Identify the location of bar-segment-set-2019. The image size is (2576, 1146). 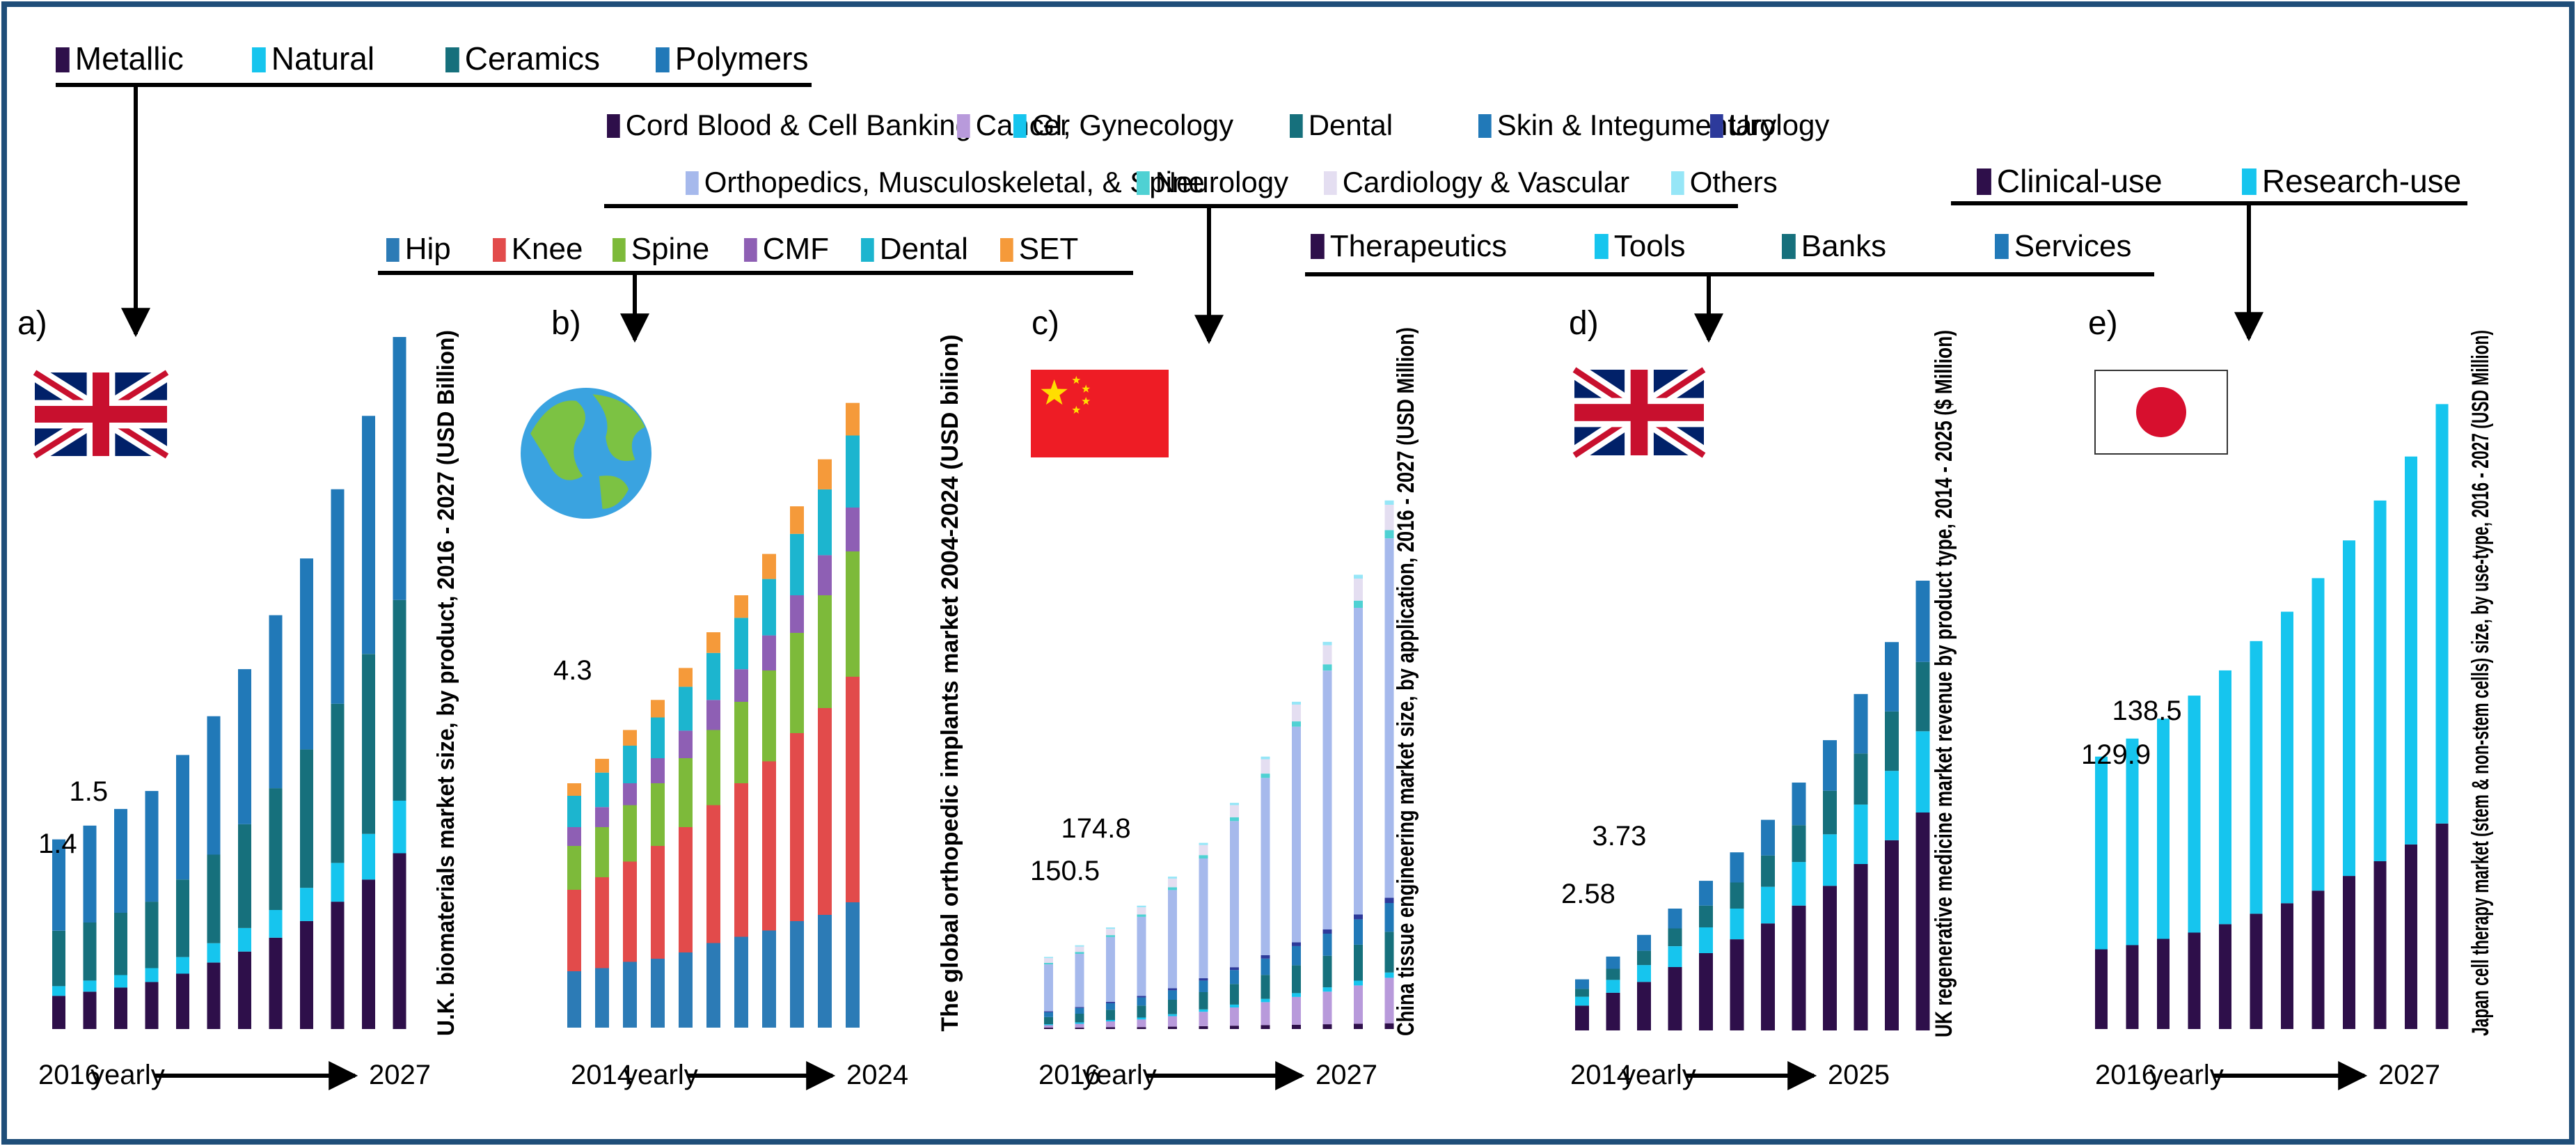
(713, 642).